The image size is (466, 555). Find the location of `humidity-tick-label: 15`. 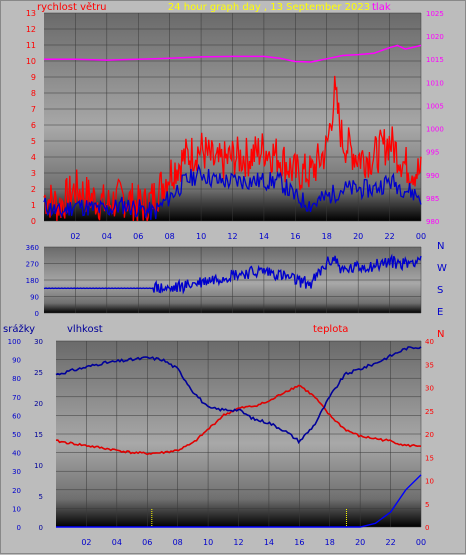

humidity-tick-label: 15 is located at coordinates (38, 435).